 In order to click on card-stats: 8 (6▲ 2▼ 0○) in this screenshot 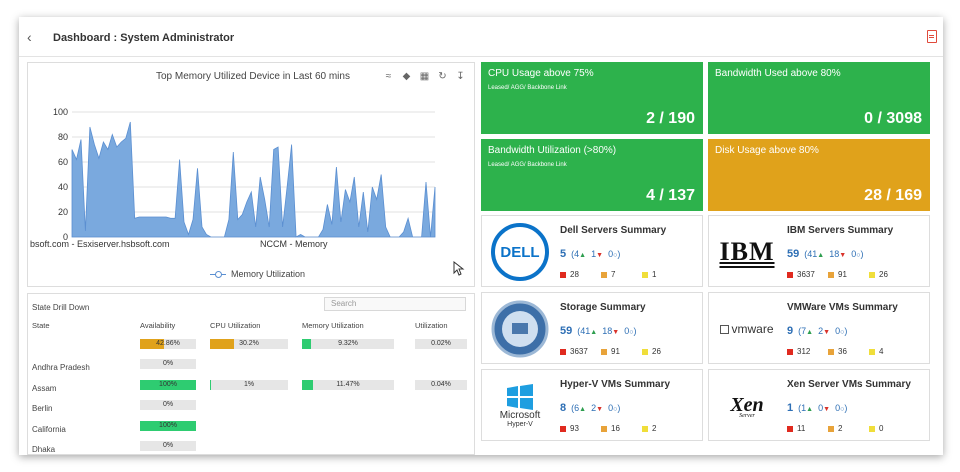, I will do `click(590, 408)`.